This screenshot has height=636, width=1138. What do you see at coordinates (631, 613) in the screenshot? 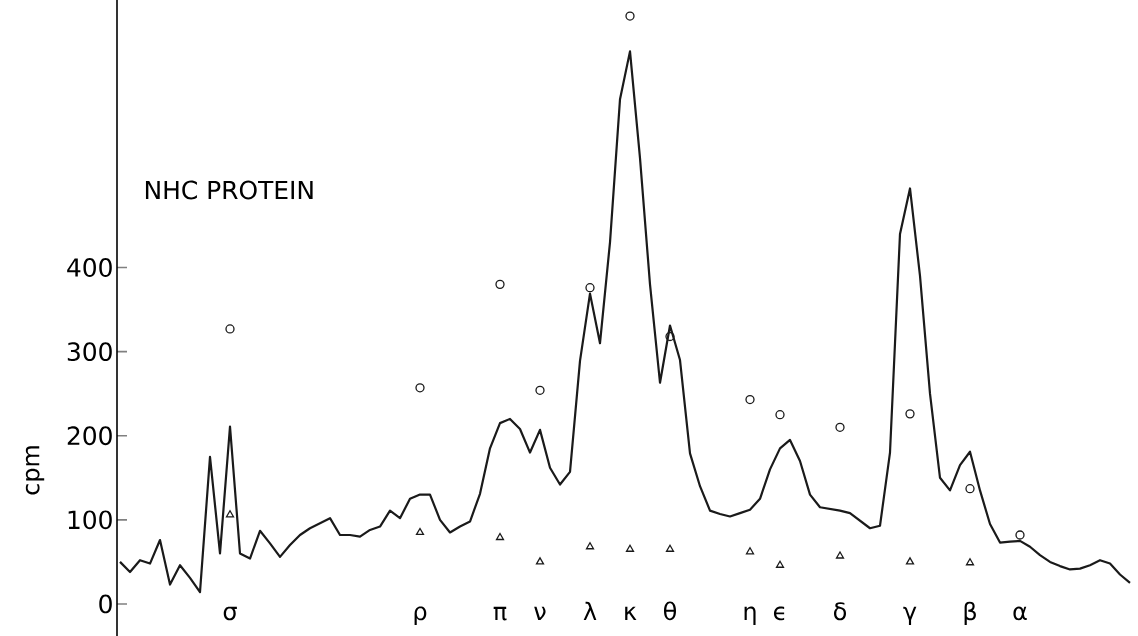
I see `x-tick-label: κ` at bounding box center [631, 613].